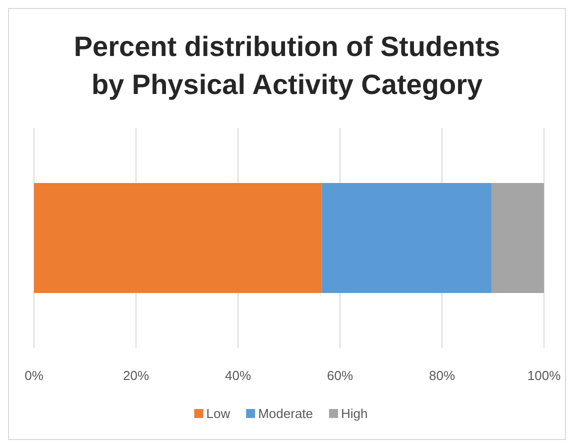  Describe the element at coordinates (218, 413) in the screenshot. I see `legend-label: Low` at that location.